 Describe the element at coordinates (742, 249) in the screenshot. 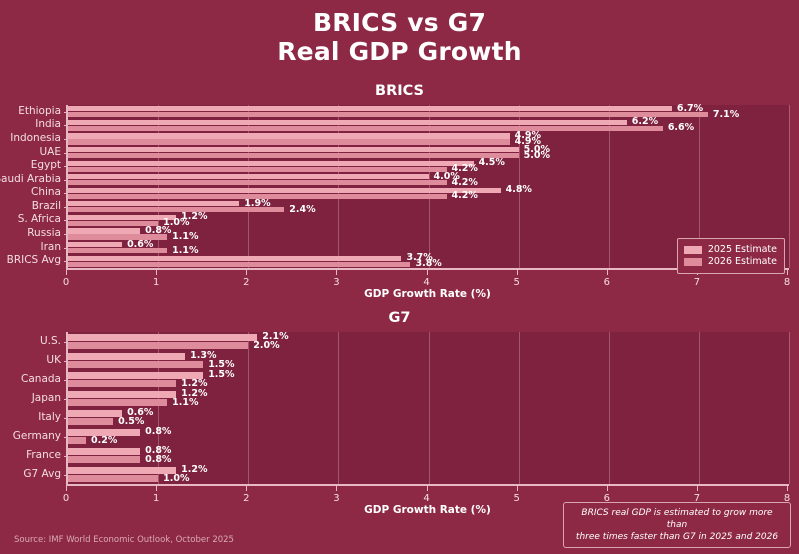

I see `legend-label-2025: 2025 Estimate` at that location.